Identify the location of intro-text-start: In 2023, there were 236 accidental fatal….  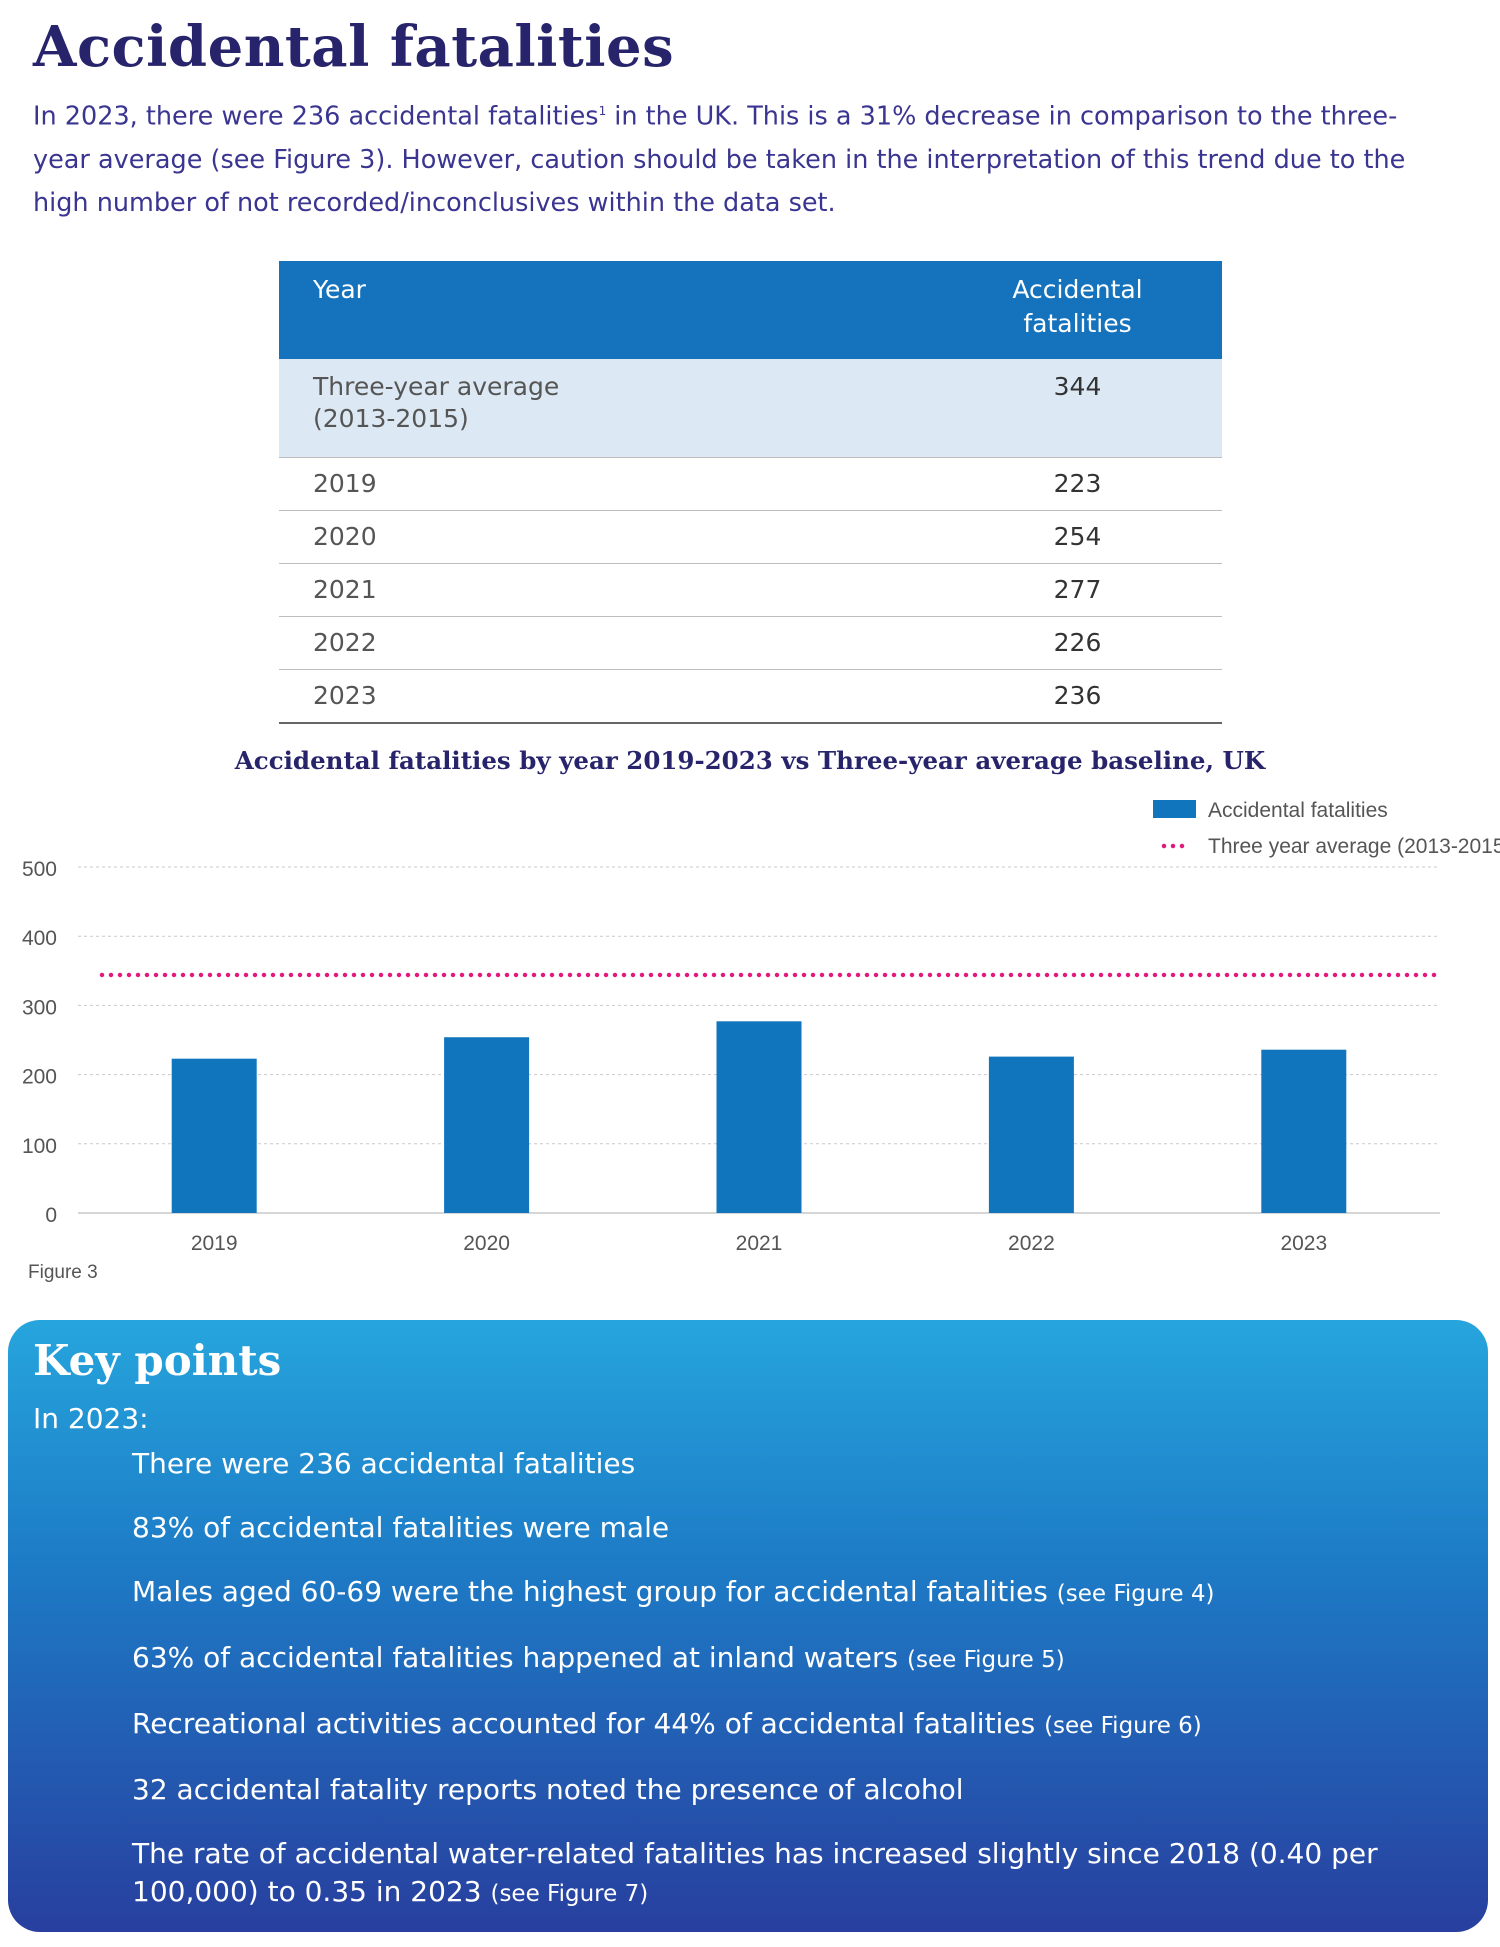
(316, 116).